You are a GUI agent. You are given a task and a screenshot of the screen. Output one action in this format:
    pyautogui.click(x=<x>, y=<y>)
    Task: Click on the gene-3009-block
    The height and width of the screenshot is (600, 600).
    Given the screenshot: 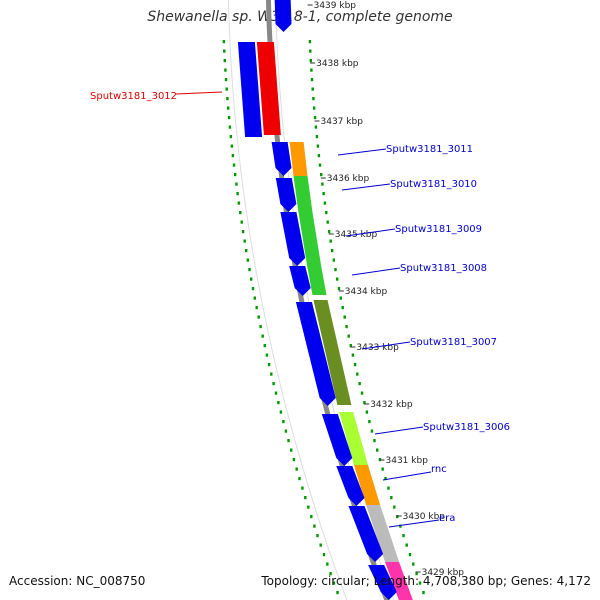 What is the action you would take?
    pyautogui.click(x=309, y=238)
    